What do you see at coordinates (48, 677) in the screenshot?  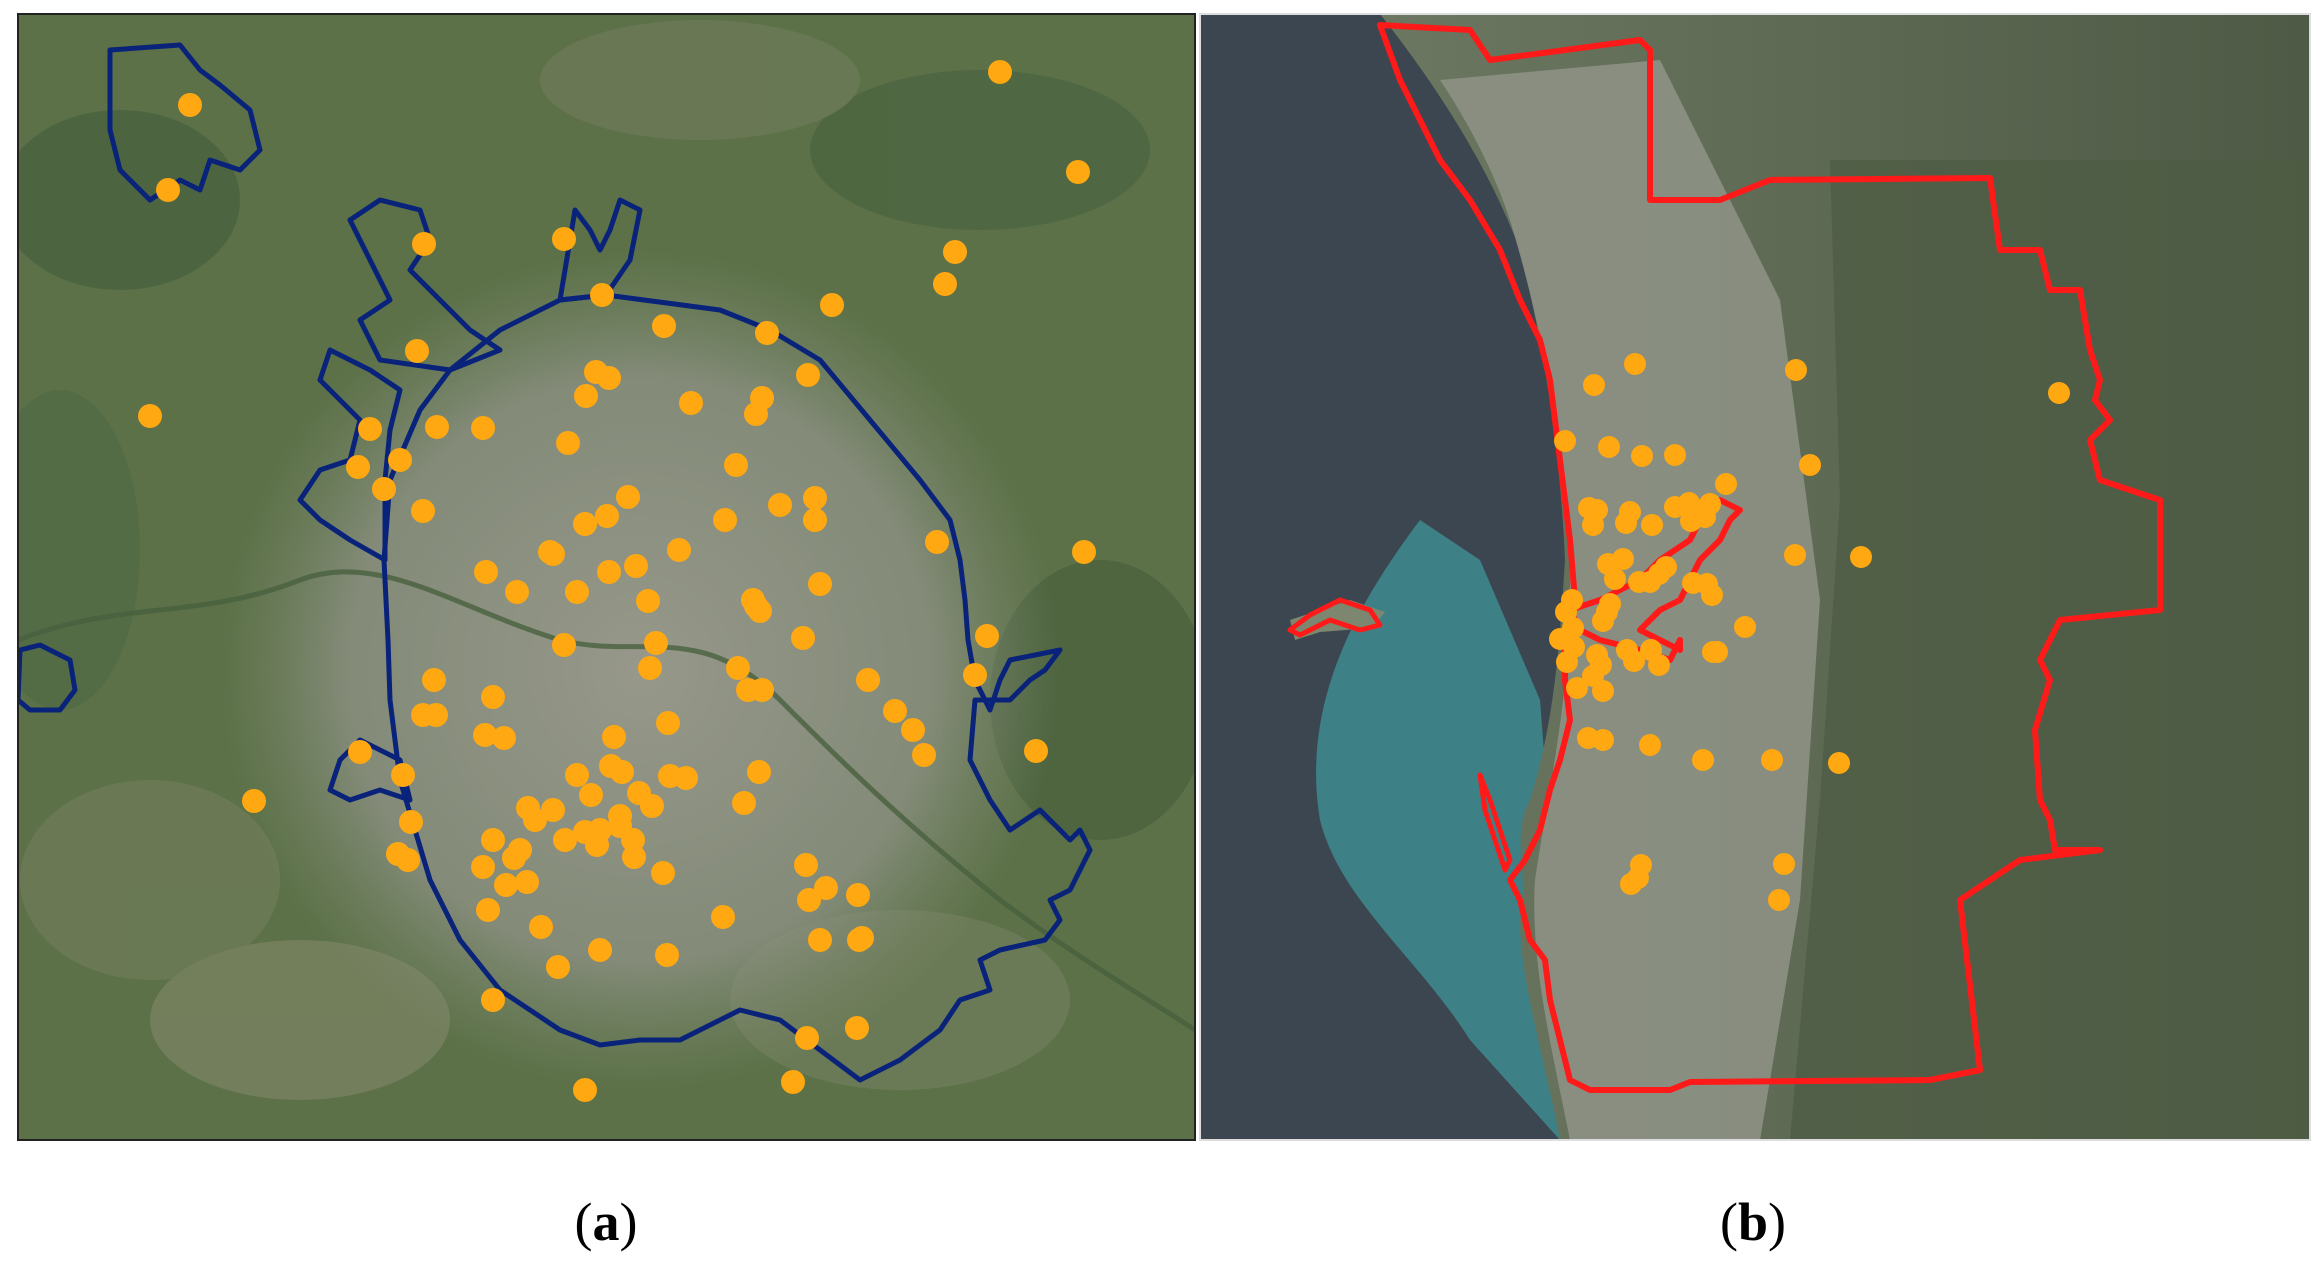 I see `boundary-exclave-west-a` at bounding box center [48, 677].